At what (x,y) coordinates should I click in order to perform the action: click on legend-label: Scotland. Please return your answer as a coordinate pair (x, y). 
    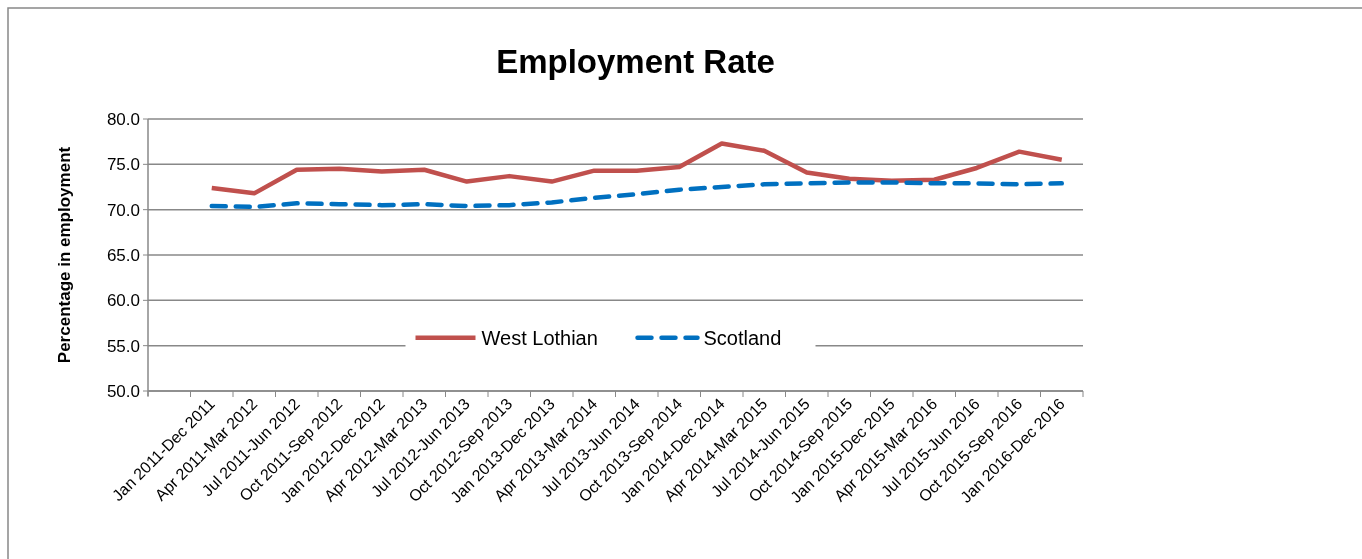
    Looking at the image, I should click on (742, 337).